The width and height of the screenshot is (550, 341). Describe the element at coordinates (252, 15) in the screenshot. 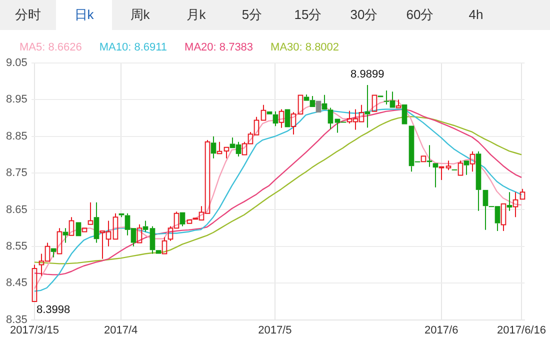

I see `text: 5分` at that location.